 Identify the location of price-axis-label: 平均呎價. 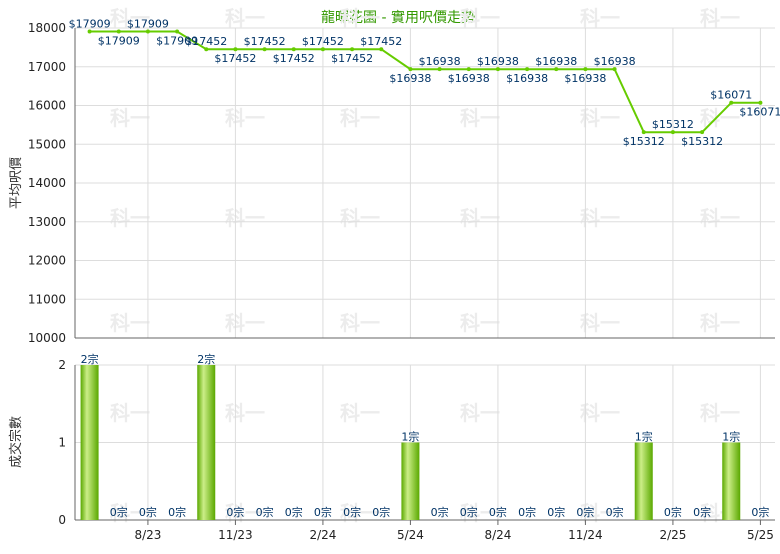
(16, 183).